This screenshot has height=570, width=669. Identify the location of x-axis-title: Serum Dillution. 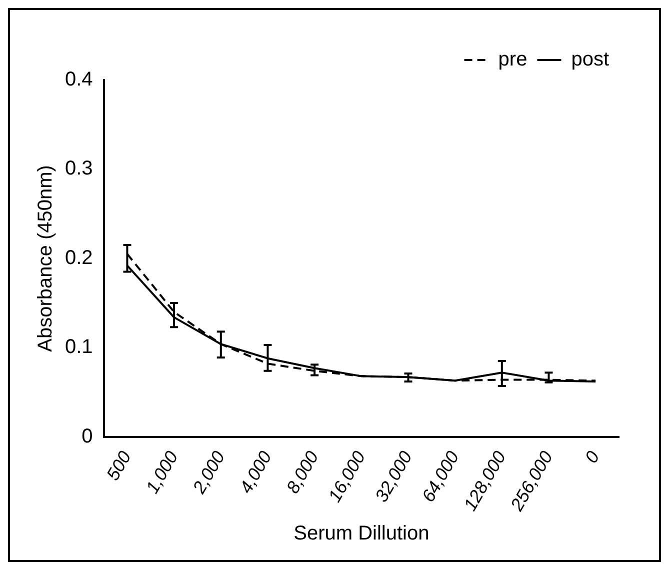
(362, 533).